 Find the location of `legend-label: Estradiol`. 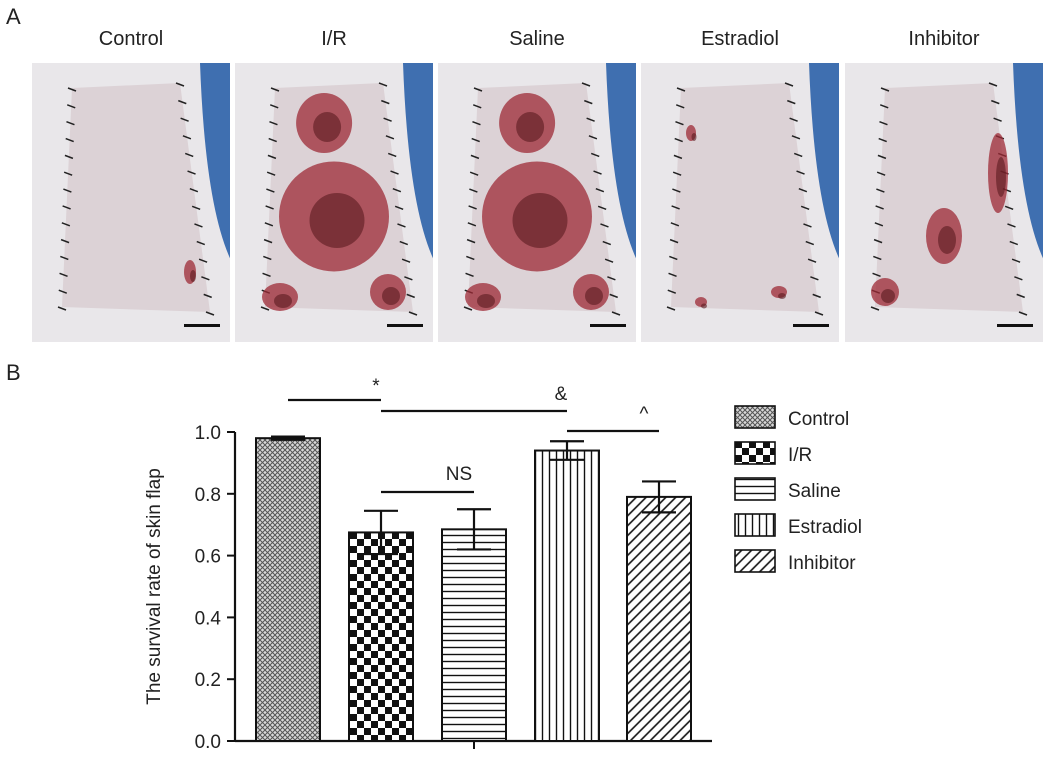

legend-label: Estradiol is located at coordinates (825, 527).